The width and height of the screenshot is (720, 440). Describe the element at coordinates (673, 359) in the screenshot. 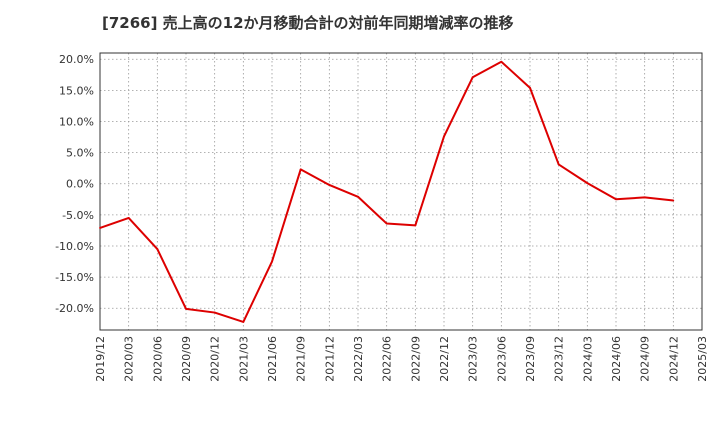

I see `x-tick-label: 2024/12` at that location.